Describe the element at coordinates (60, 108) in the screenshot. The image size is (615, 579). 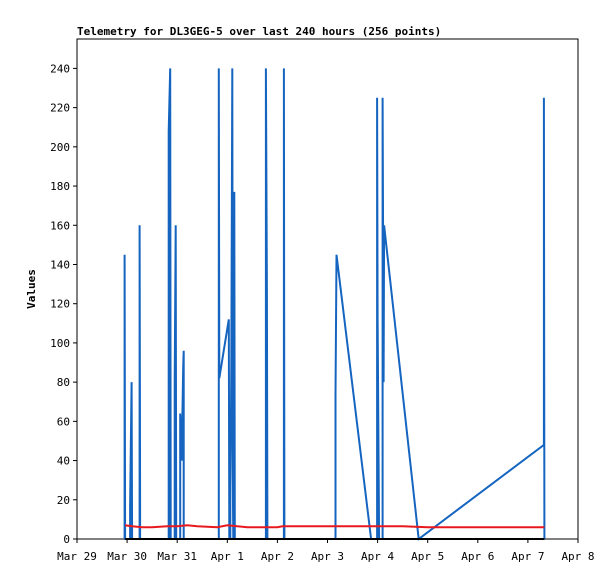
I see `y-tick-label: 220` at that location.